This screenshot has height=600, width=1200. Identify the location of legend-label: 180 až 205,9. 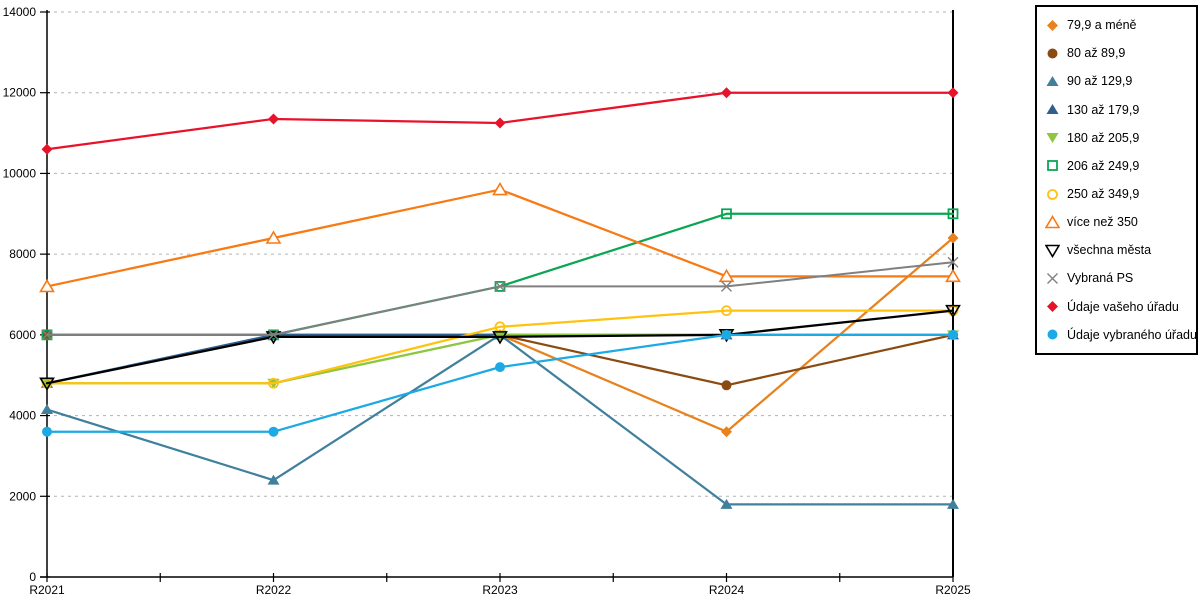
(1103, 137).